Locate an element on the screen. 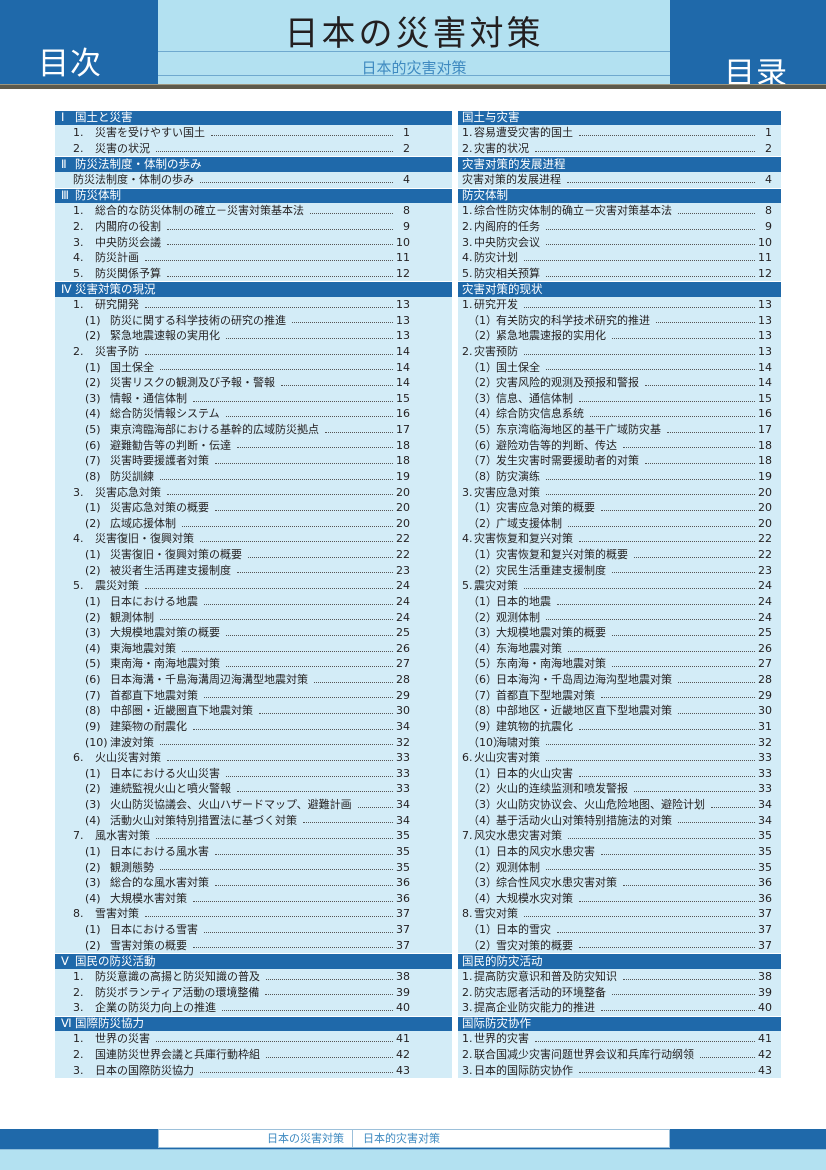 The height and width of the screenshot is (1170, 826). toc-entry-zh: （2） 广域支援体制 20 is located at coordinates (619, 523).